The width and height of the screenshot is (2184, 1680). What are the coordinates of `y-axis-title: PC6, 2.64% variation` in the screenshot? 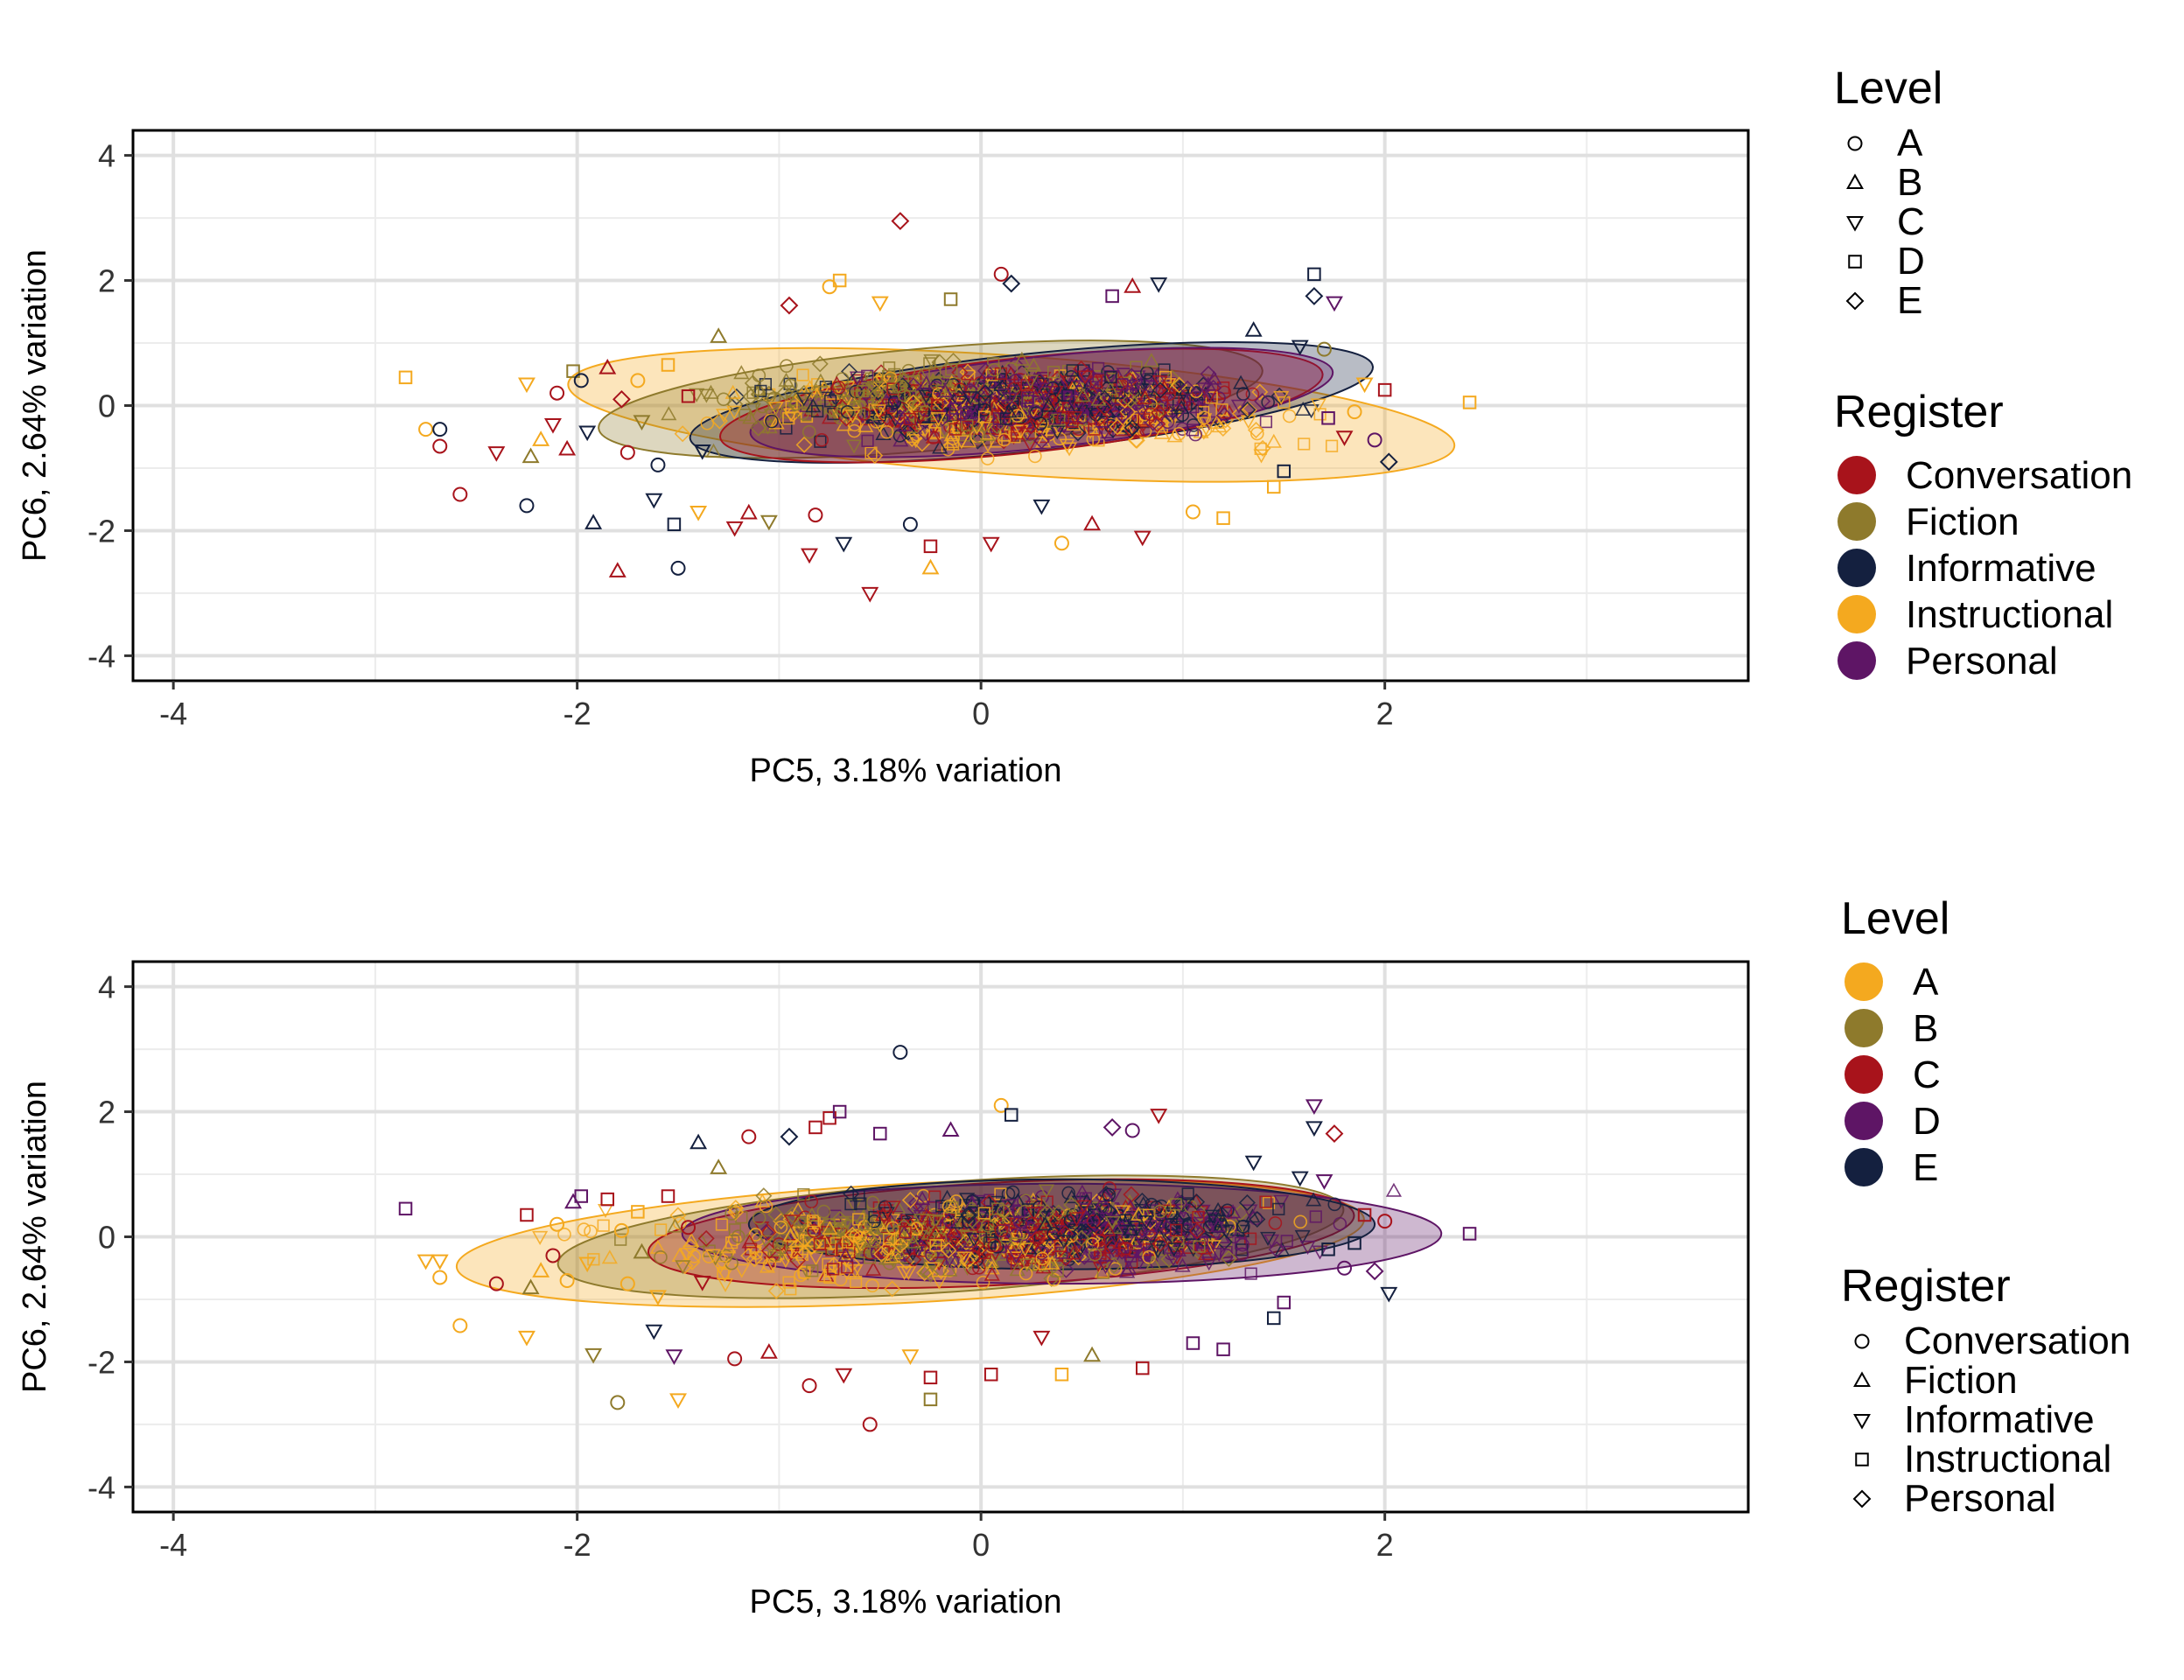 It's located at (35, 1237).